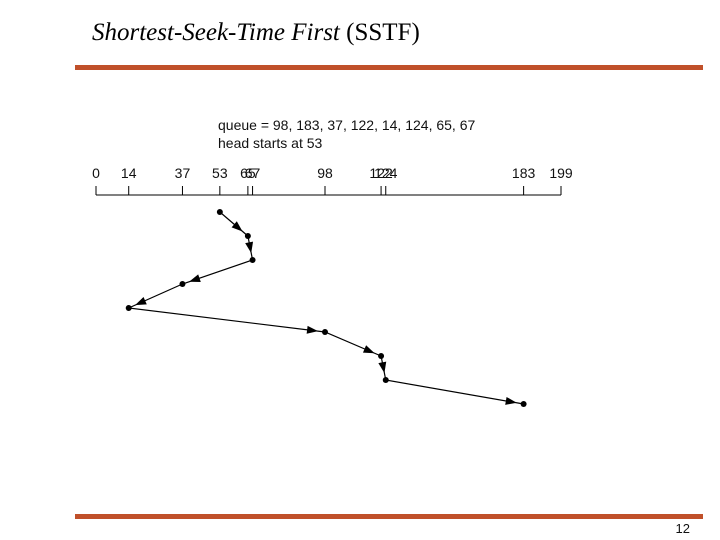 This screenshot has width=720, height=540. What do you see at coordinates (386, 173) in the screenshot?
I see `x-tick-label: 124` at bounding box center [386, 173].